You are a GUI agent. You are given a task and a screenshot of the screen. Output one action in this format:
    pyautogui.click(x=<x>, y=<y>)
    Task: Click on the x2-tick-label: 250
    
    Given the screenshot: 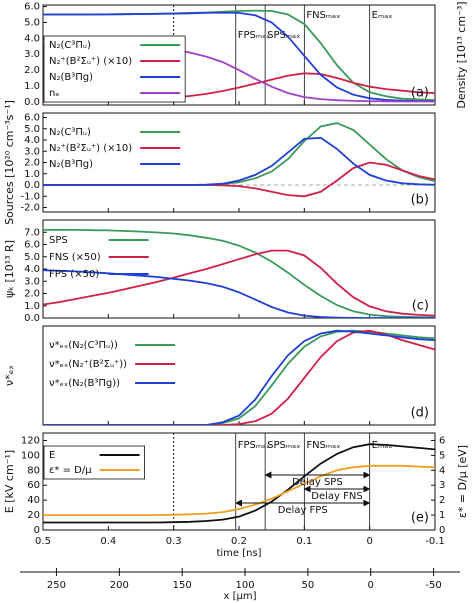 What is the action you would take?
    pyautogui.click(x=56, y=585)
    